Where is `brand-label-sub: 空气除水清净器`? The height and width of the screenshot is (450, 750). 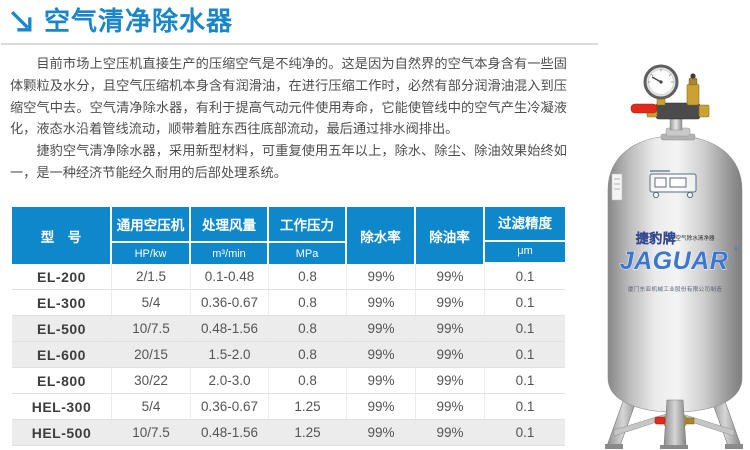
brand-label-sub: 空气除水清净器 is located at coordinates (695, 238).